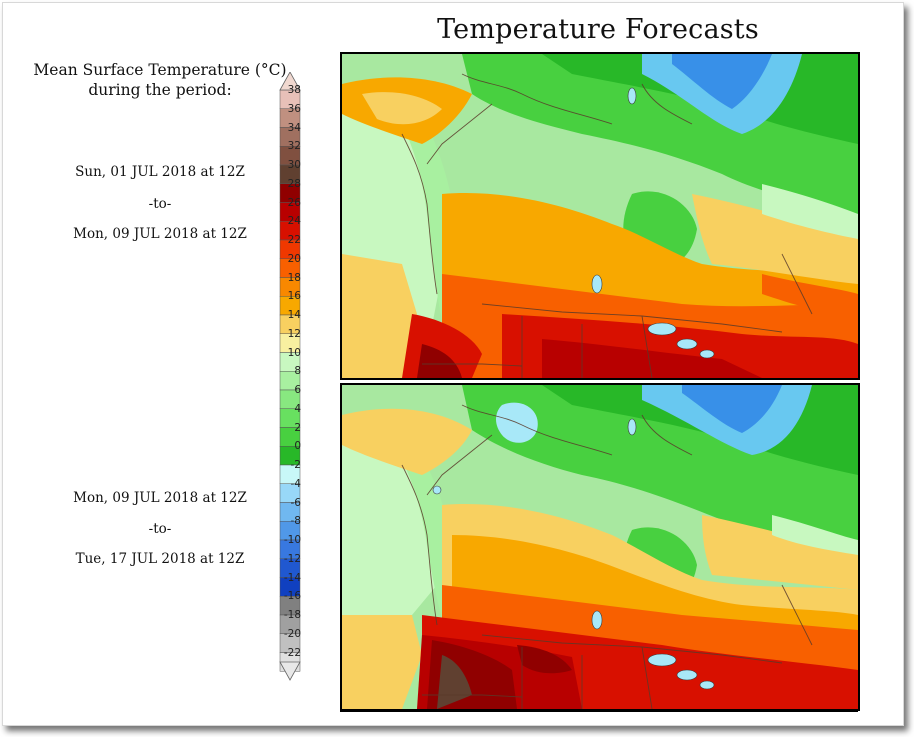 The width and height of the screenshot is (914, 737). What do you see at coordinates (294, 240) in the screenshot?
I see `colorbar-tick-label: 22` at bounding box center [294, 240].